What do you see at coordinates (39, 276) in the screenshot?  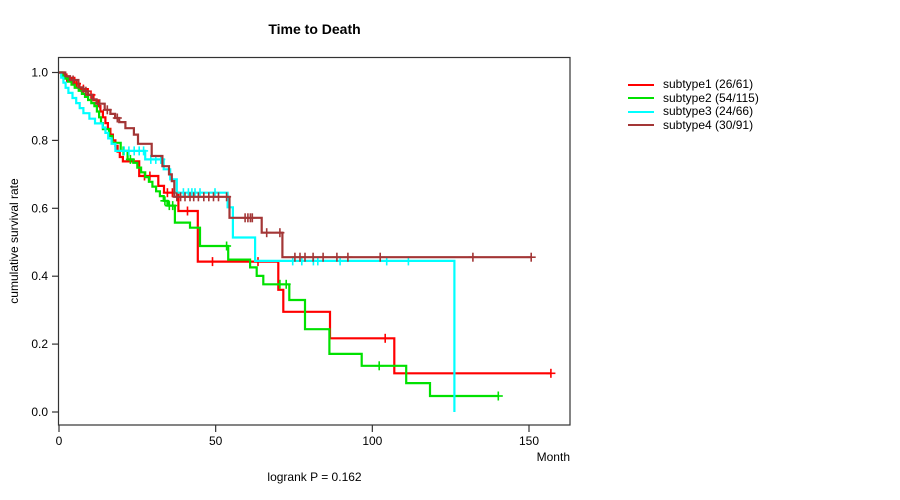 I see `y-tick-label: 0.4` at bounding box center [39, 276].